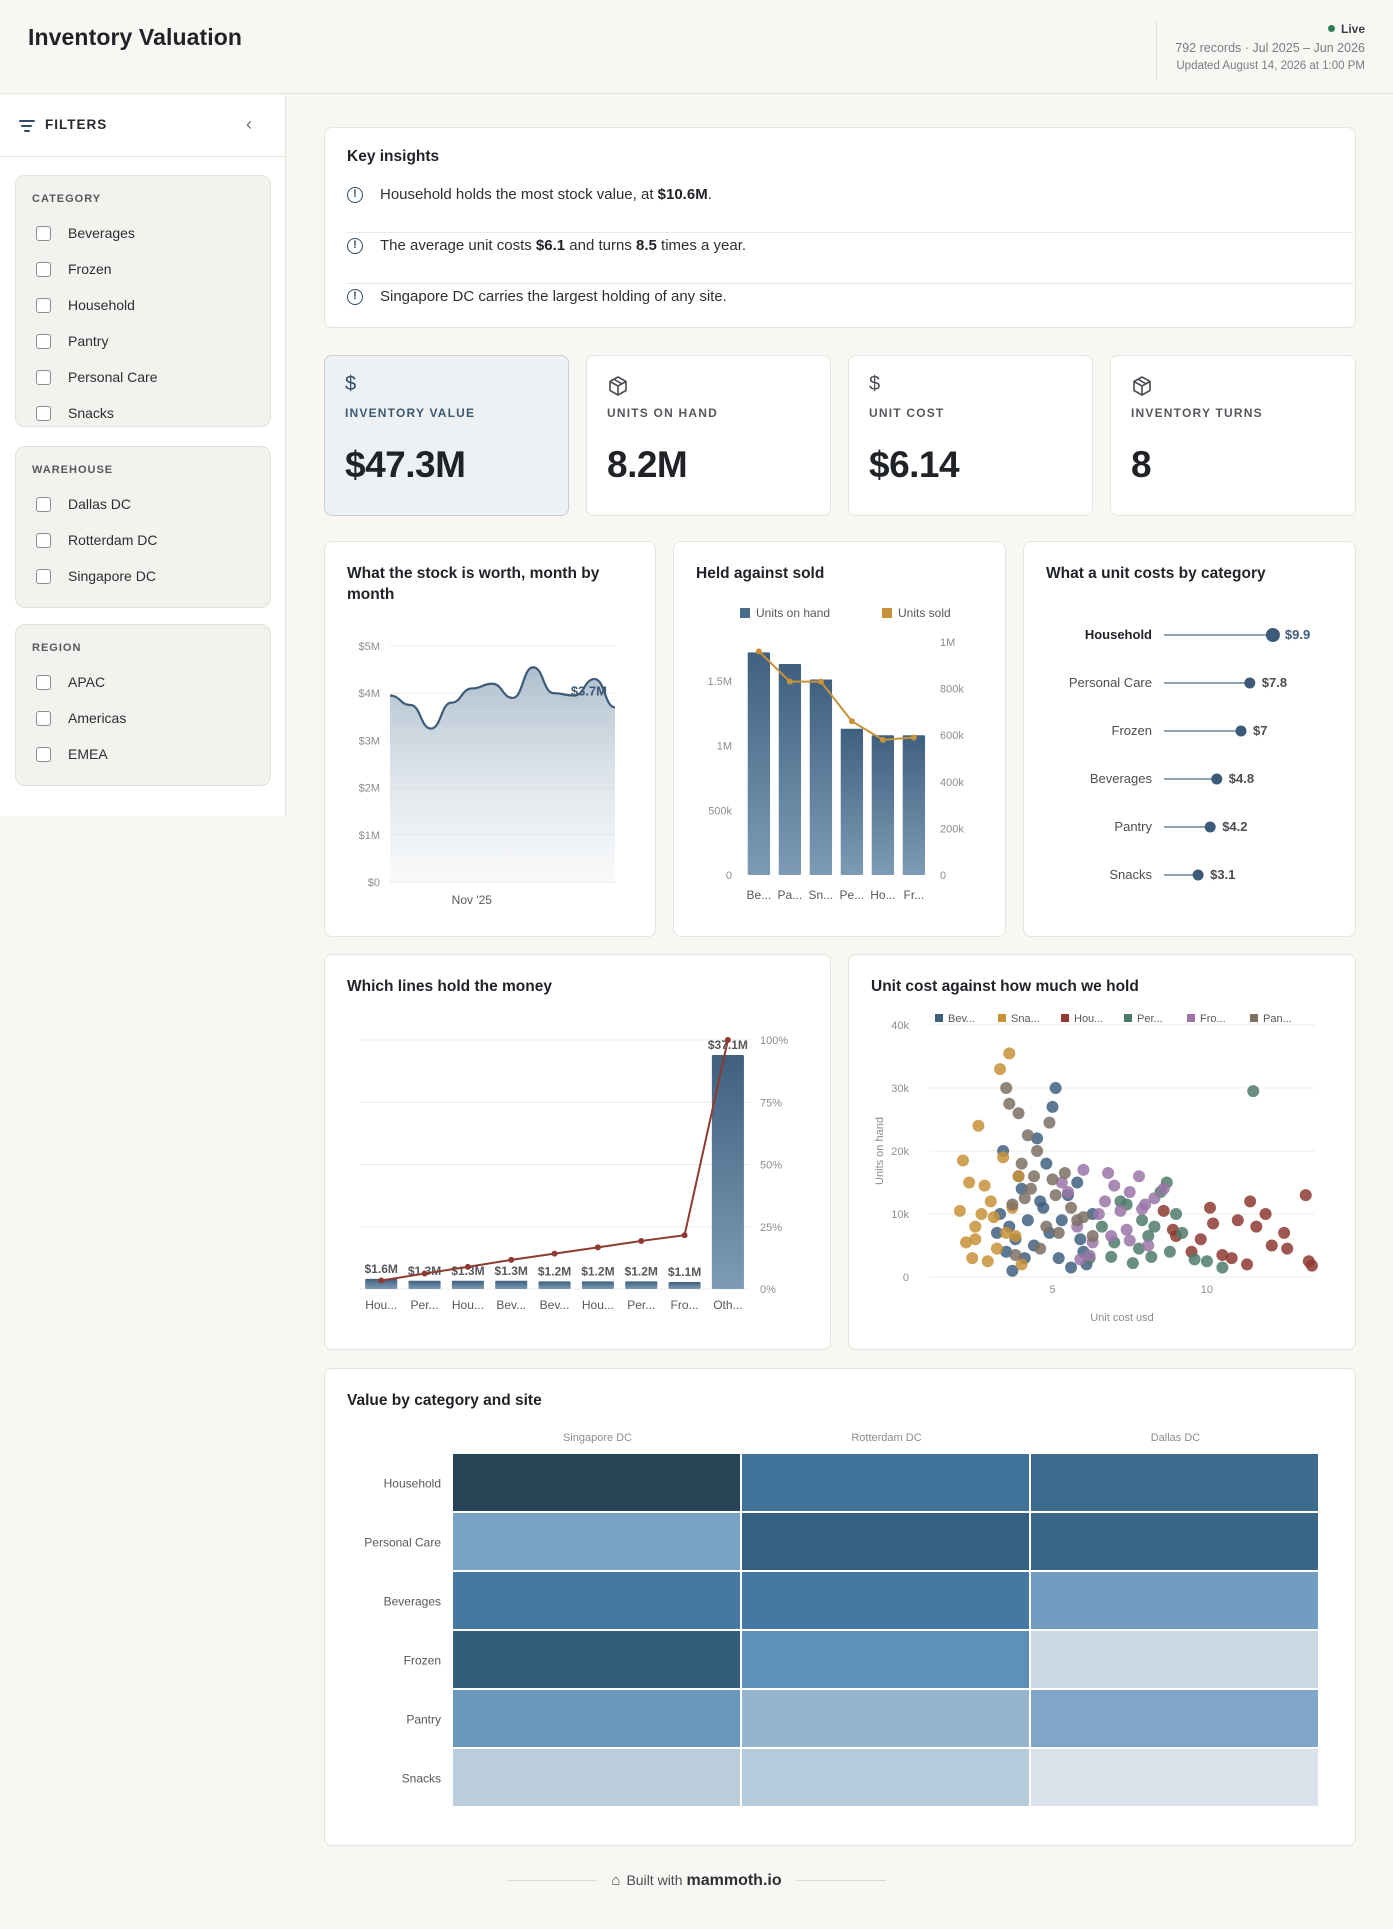  Describe the element at coordinates (446, 435) in the screenshot. I see `kpi-inventory-value: $ INVENTORY VALUE $47.3M` at that location.